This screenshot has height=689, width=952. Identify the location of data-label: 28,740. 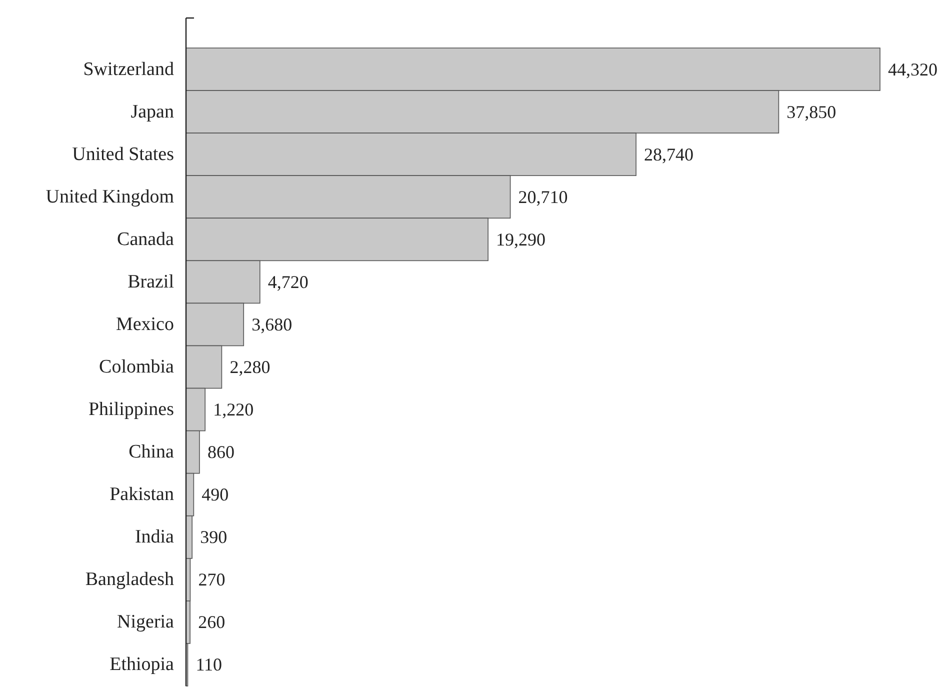
(669, 154).